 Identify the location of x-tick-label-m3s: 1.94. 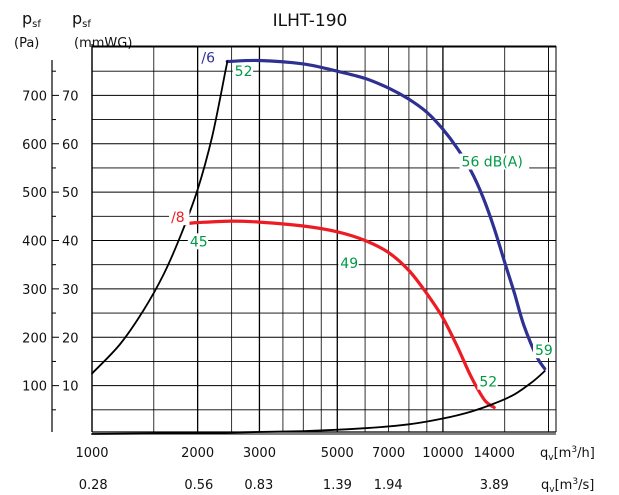
(388, 485).